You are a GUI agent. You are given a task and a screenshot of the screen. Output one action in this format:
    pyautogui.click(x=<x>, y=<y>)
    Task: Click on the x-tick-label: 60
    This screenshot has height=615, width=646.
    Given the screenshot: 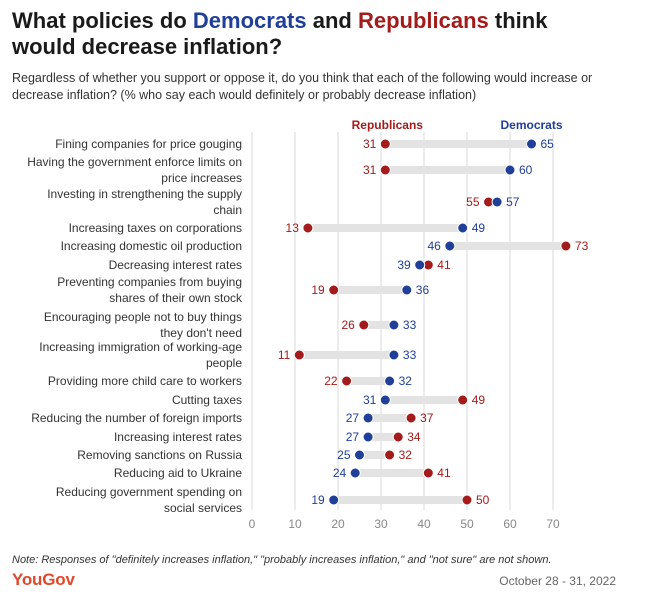 What is the action you would take?
    pyautogui.click(x=510, y=524)
    